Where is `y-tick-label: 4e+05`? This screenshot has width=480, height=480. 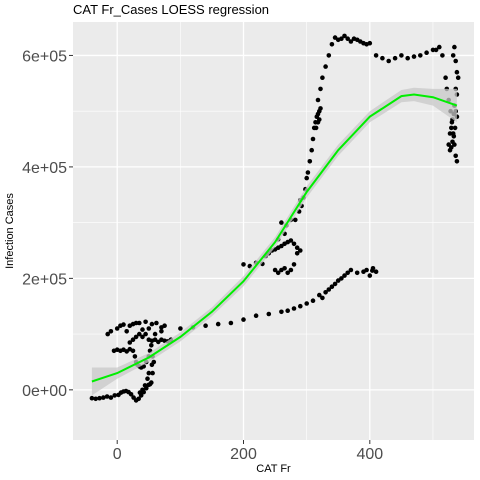 y-tick-label: 4e+05 is located at coordinates (44, 168).